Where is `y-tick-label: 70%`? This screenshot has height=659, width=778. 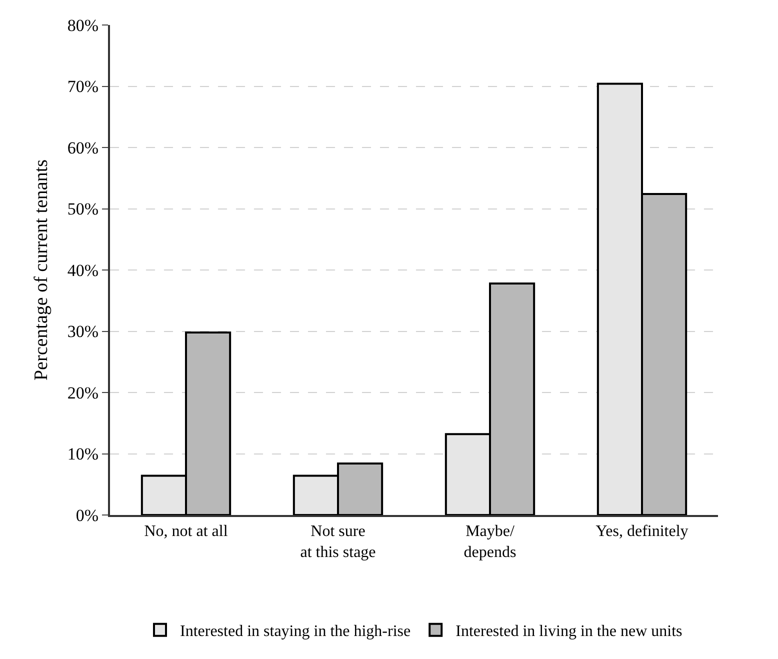
y-tick-label: 70% is located at coordinates (83, 86).